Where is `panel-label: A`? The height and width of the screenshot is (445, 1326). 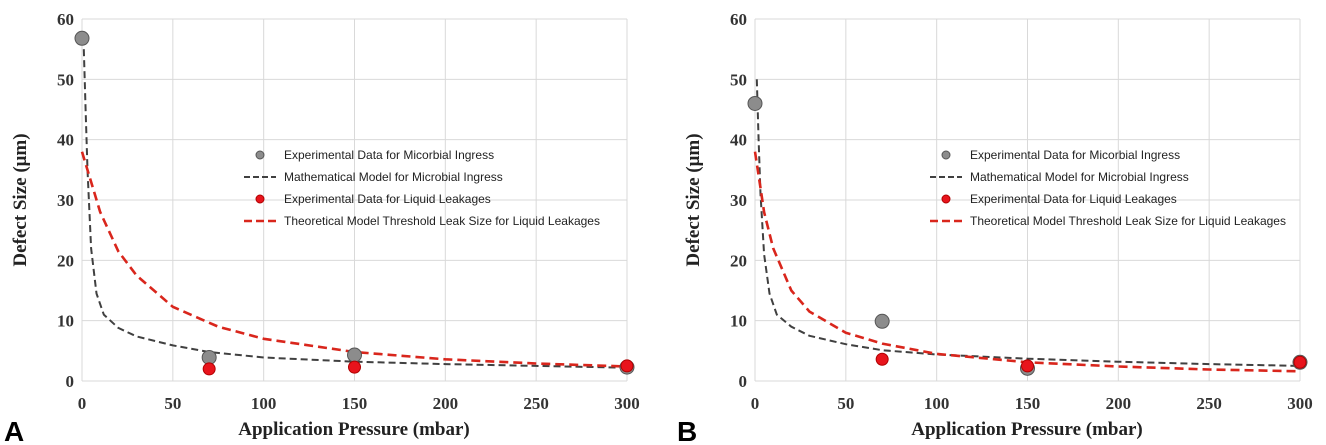
panel-label: A is located at coordinates (14, 430).